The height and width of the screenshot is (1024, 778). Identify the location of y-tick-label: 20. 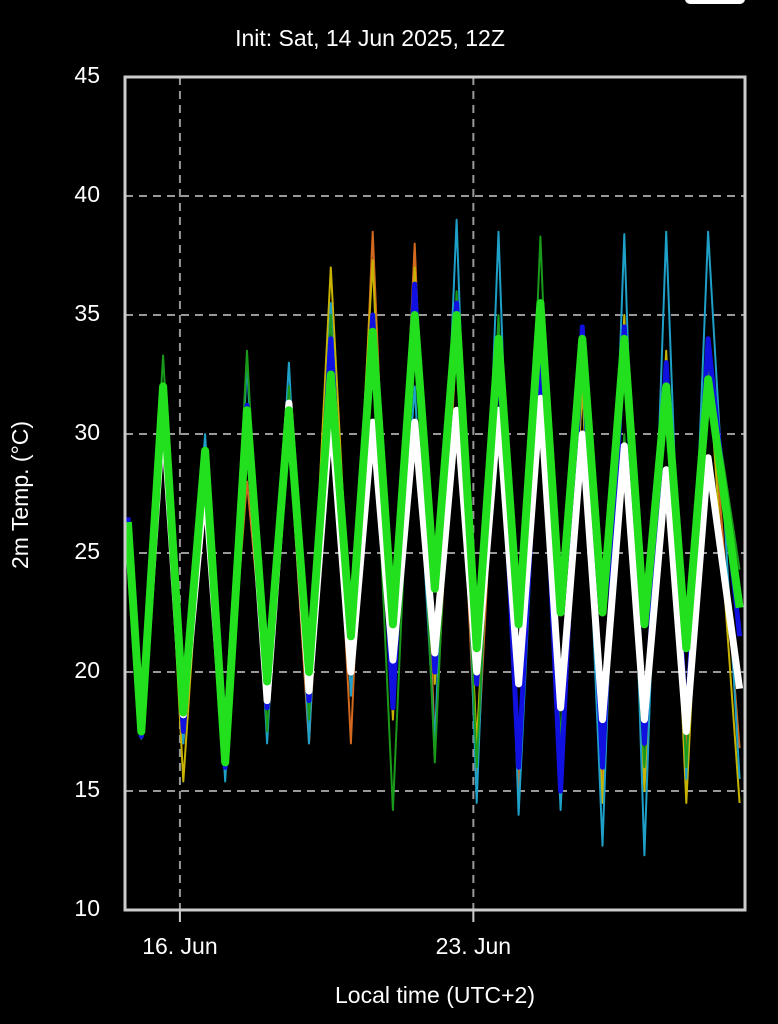
(87, 670).